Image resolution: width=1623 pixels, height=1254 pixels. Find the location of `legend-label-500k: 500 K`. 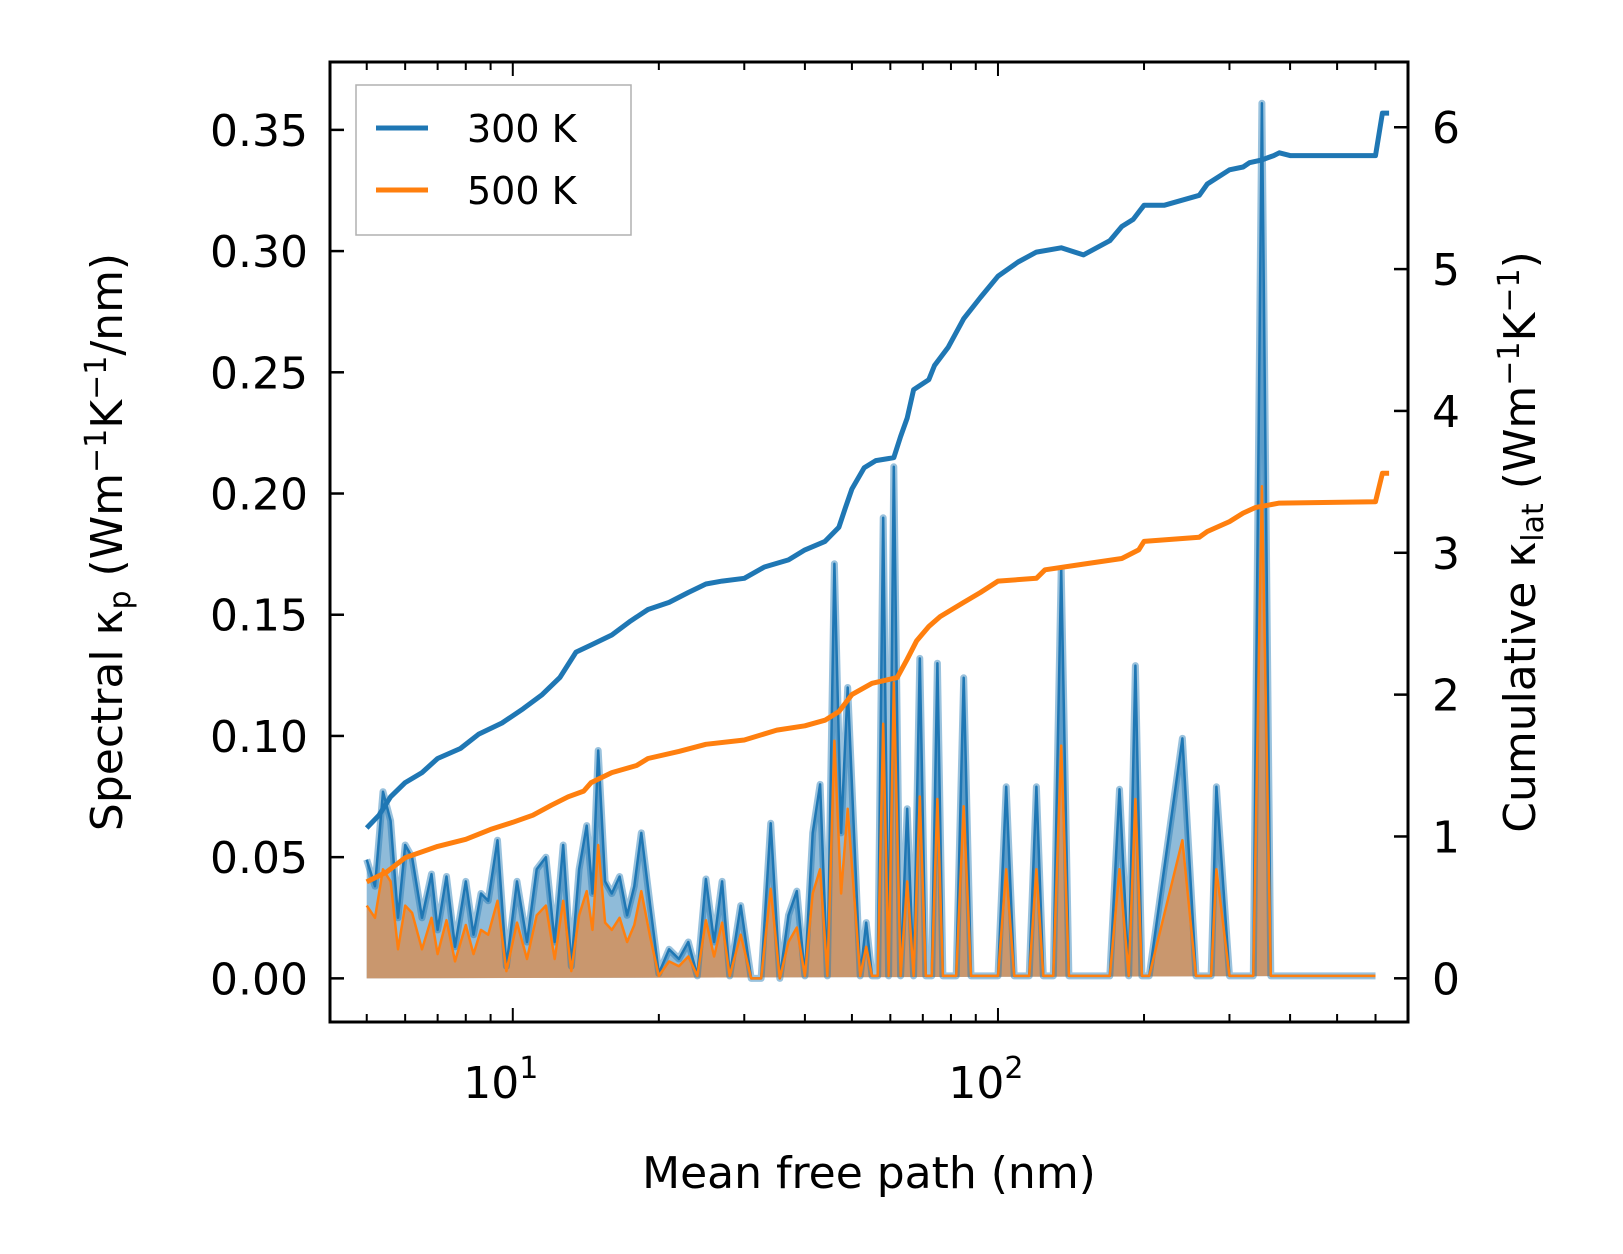

legend-label-500k: 500 K is located at coordinates (522, 191).